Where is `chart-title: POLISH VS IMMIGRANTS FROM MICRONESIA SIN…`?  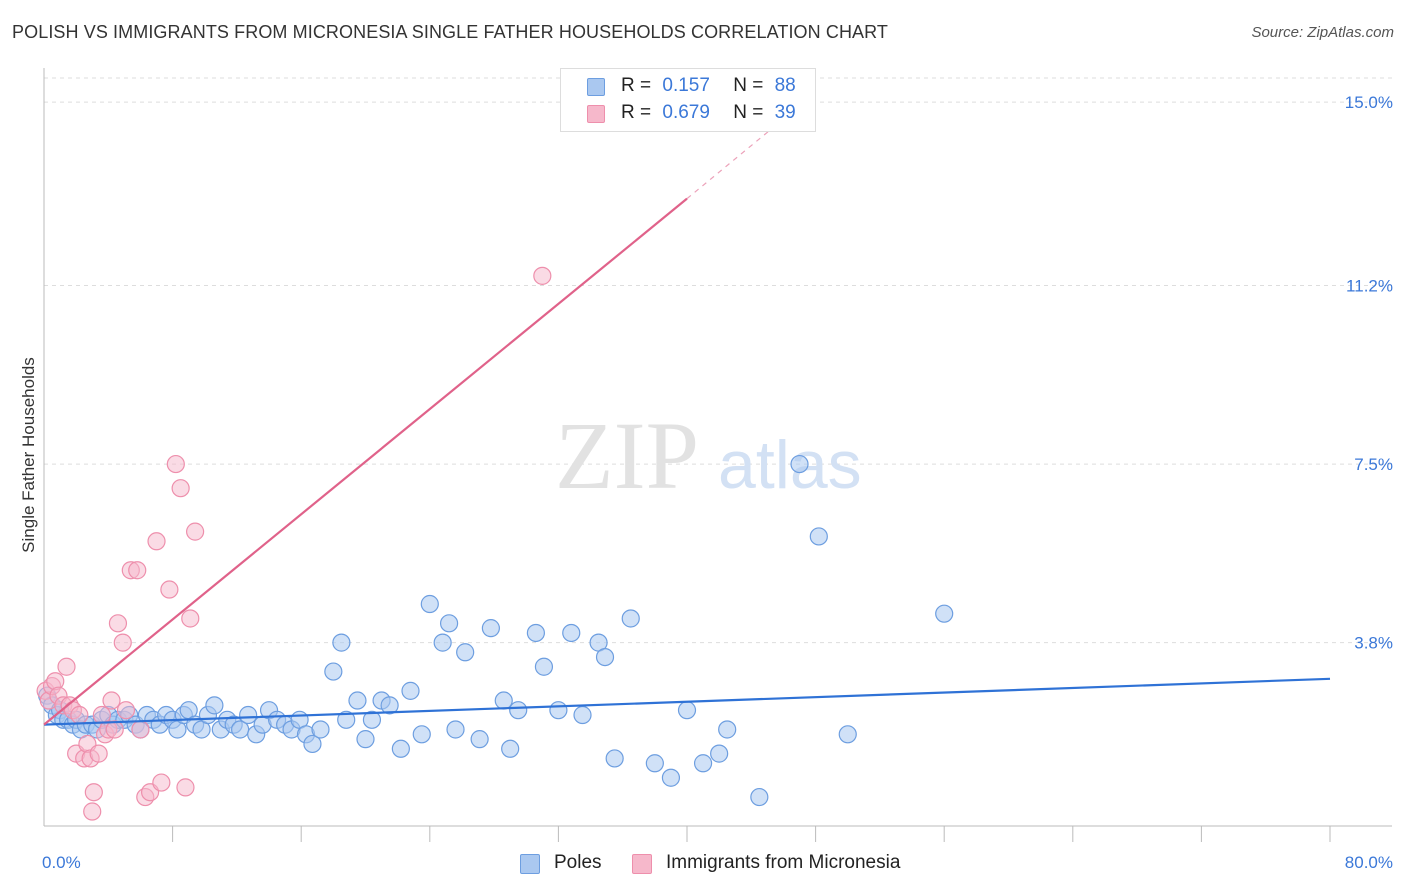
chart-title: POLISH VS IMMIGRANTS FROM MICRONESIA SIN… is located at coordinates (450, 32).